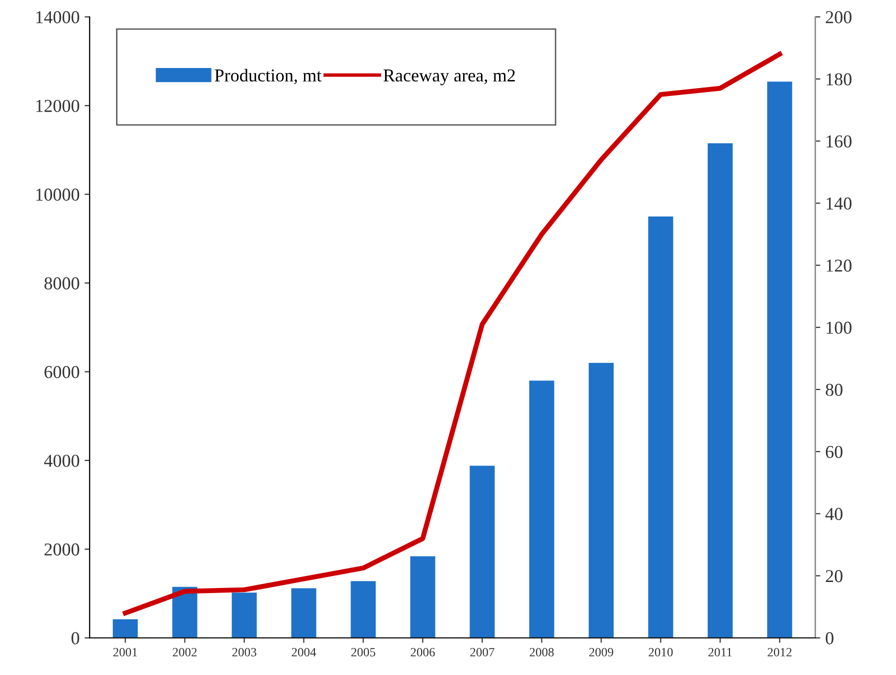 This screenshot has height=675, width=896. Describe the element at coordinates (304, 652) in the screenshot. I see `x-tick-label: 2004` at that location.